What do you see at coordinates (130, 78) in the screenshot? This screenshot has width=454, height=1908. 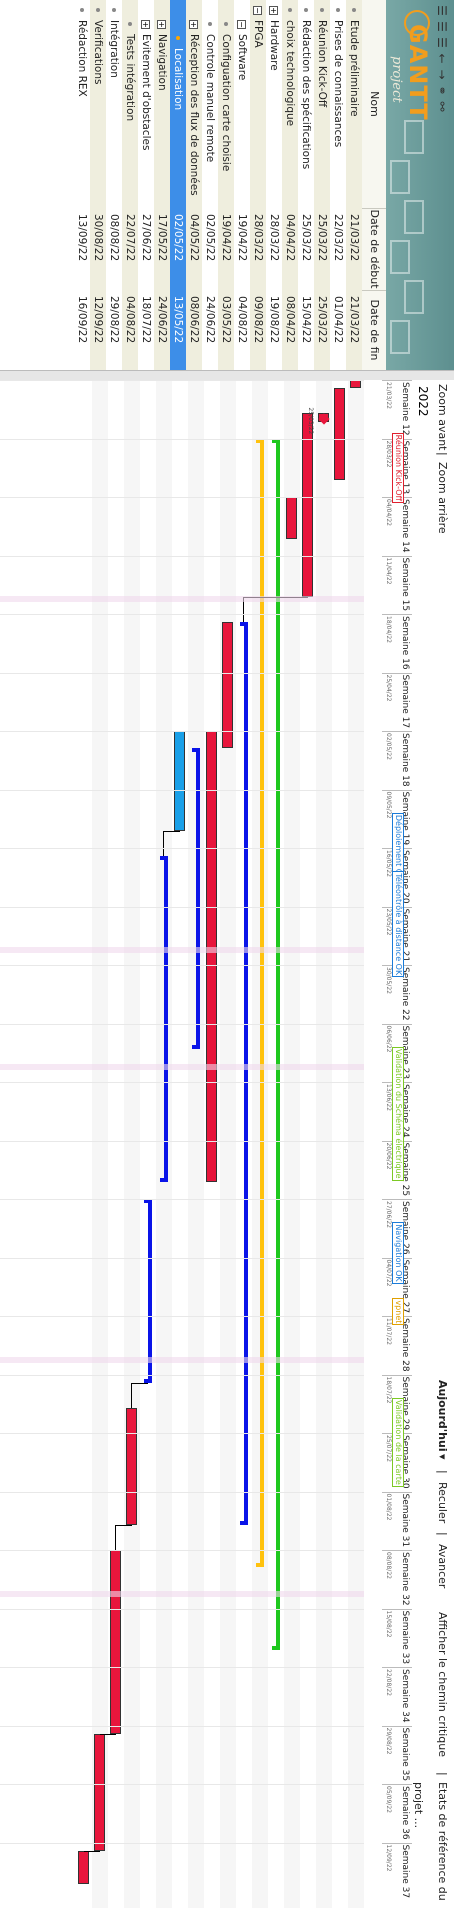 I see `task-name: Tests intégration` at bounding box center [130, 78].